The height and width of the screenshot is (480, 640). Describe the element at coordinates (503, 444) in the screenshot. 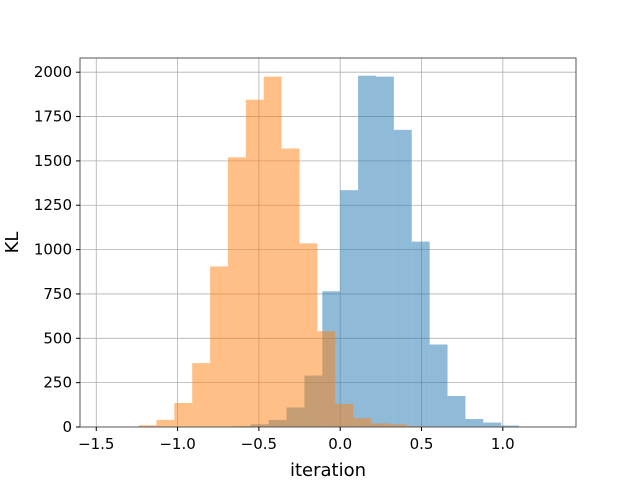

I see `x-tick-label: 1.0` at that location.